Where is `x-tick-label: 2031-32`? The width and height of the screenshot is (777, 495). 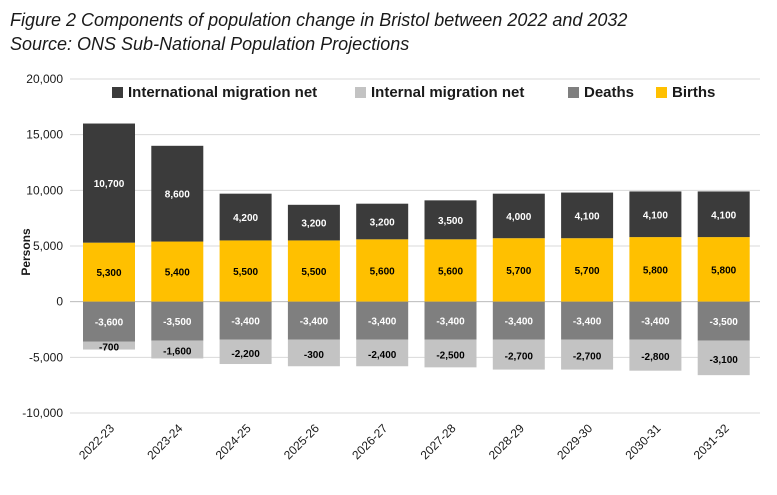 x-tick-label: 2031-32 is located at coordinates (711, 441).